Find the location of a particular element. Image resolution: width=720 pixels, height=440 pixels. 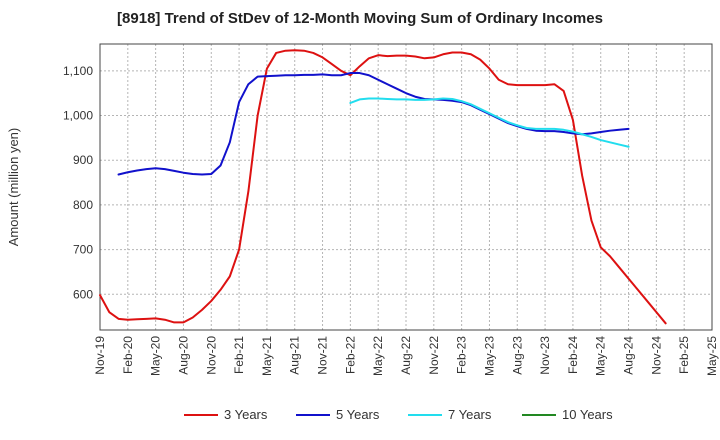

legend: 3 Years 5 Years 7 Years 10 Years is located at coordinates (398, 414).